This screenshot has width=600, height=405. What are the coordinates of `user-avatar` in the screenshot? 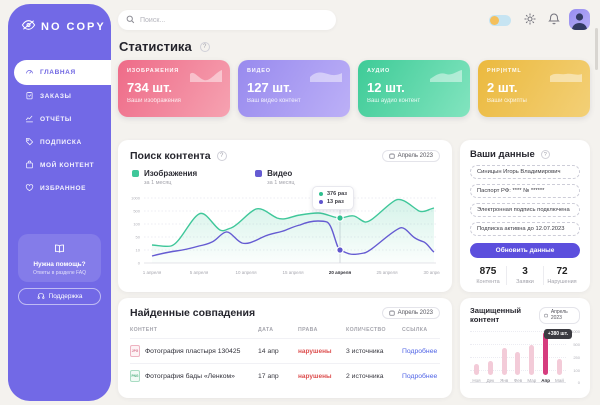 It's located at (579, 19).